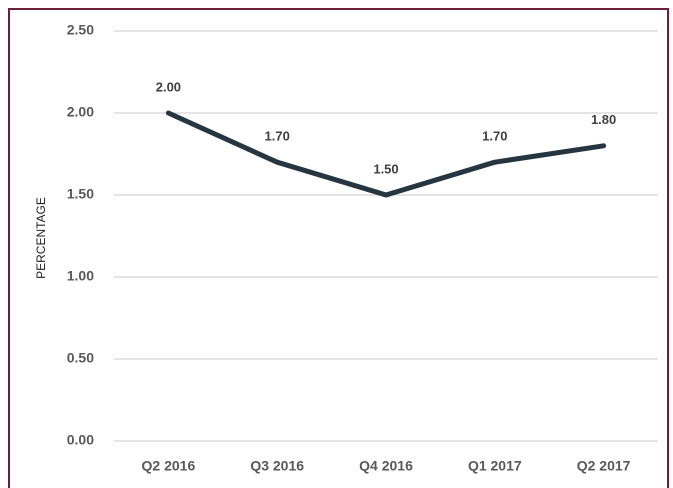 The height and width of the screenshot is (488, 673). I want to click on x-tick-label: Q1 2017, so click(495, 466).